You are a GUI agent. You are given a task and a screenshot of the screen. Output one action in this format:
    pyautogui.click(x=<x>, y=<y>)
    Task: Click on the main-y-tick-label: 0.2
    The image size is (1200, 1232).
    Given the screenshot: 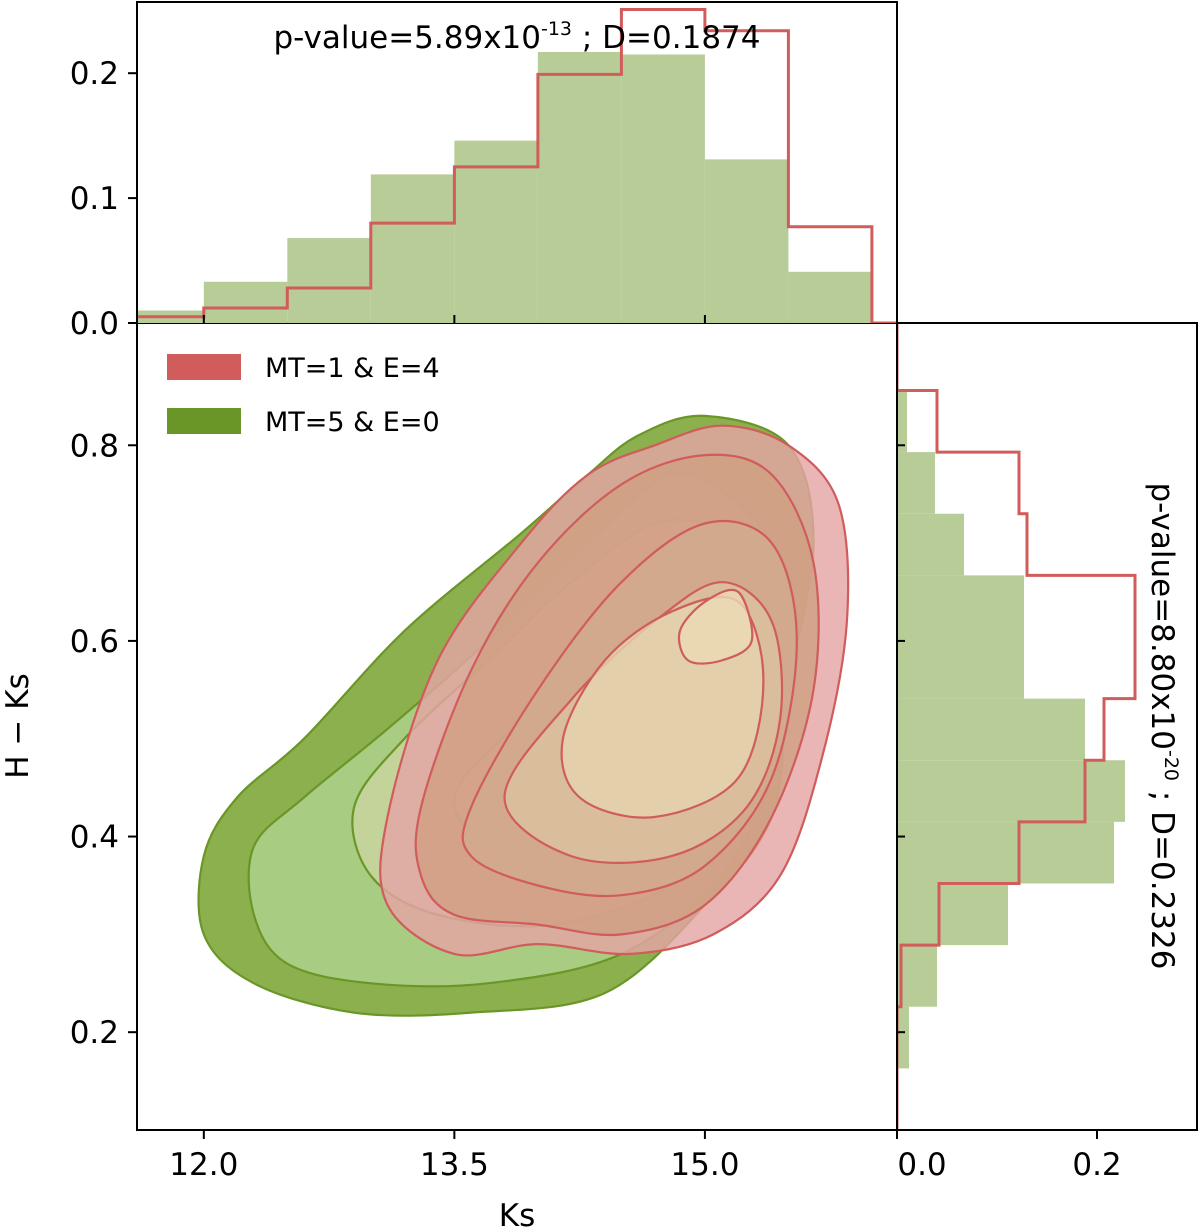 What is the action you would take?
    pyautogui.click(x=94, y=1033)
    